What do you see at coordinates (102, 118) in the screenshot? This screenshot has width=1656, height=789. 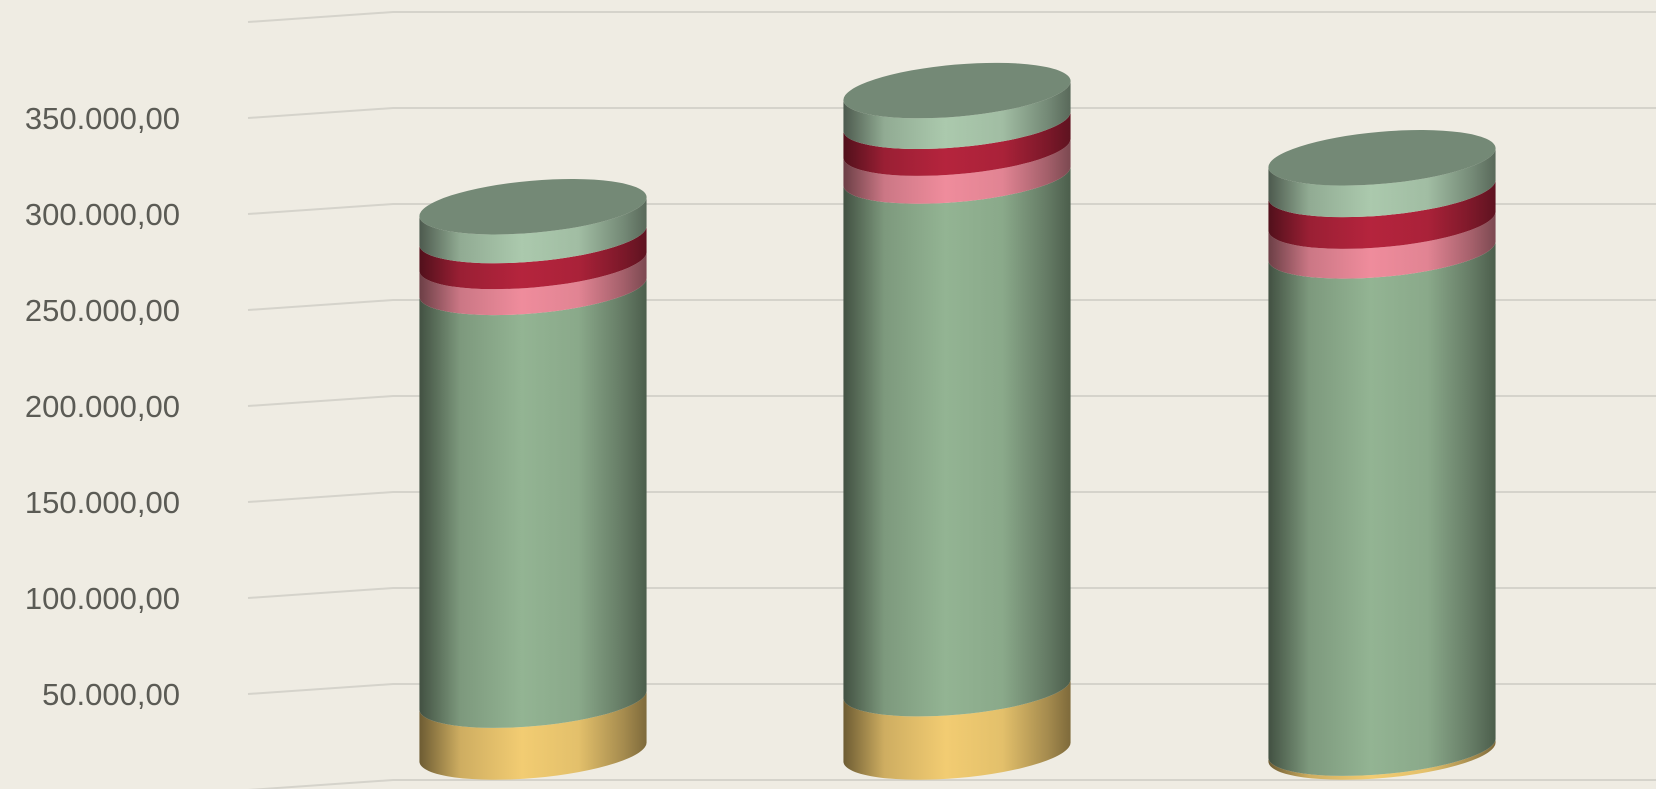 I see `y-tick-label: 350.000,00` at bounding box center [102, 118].